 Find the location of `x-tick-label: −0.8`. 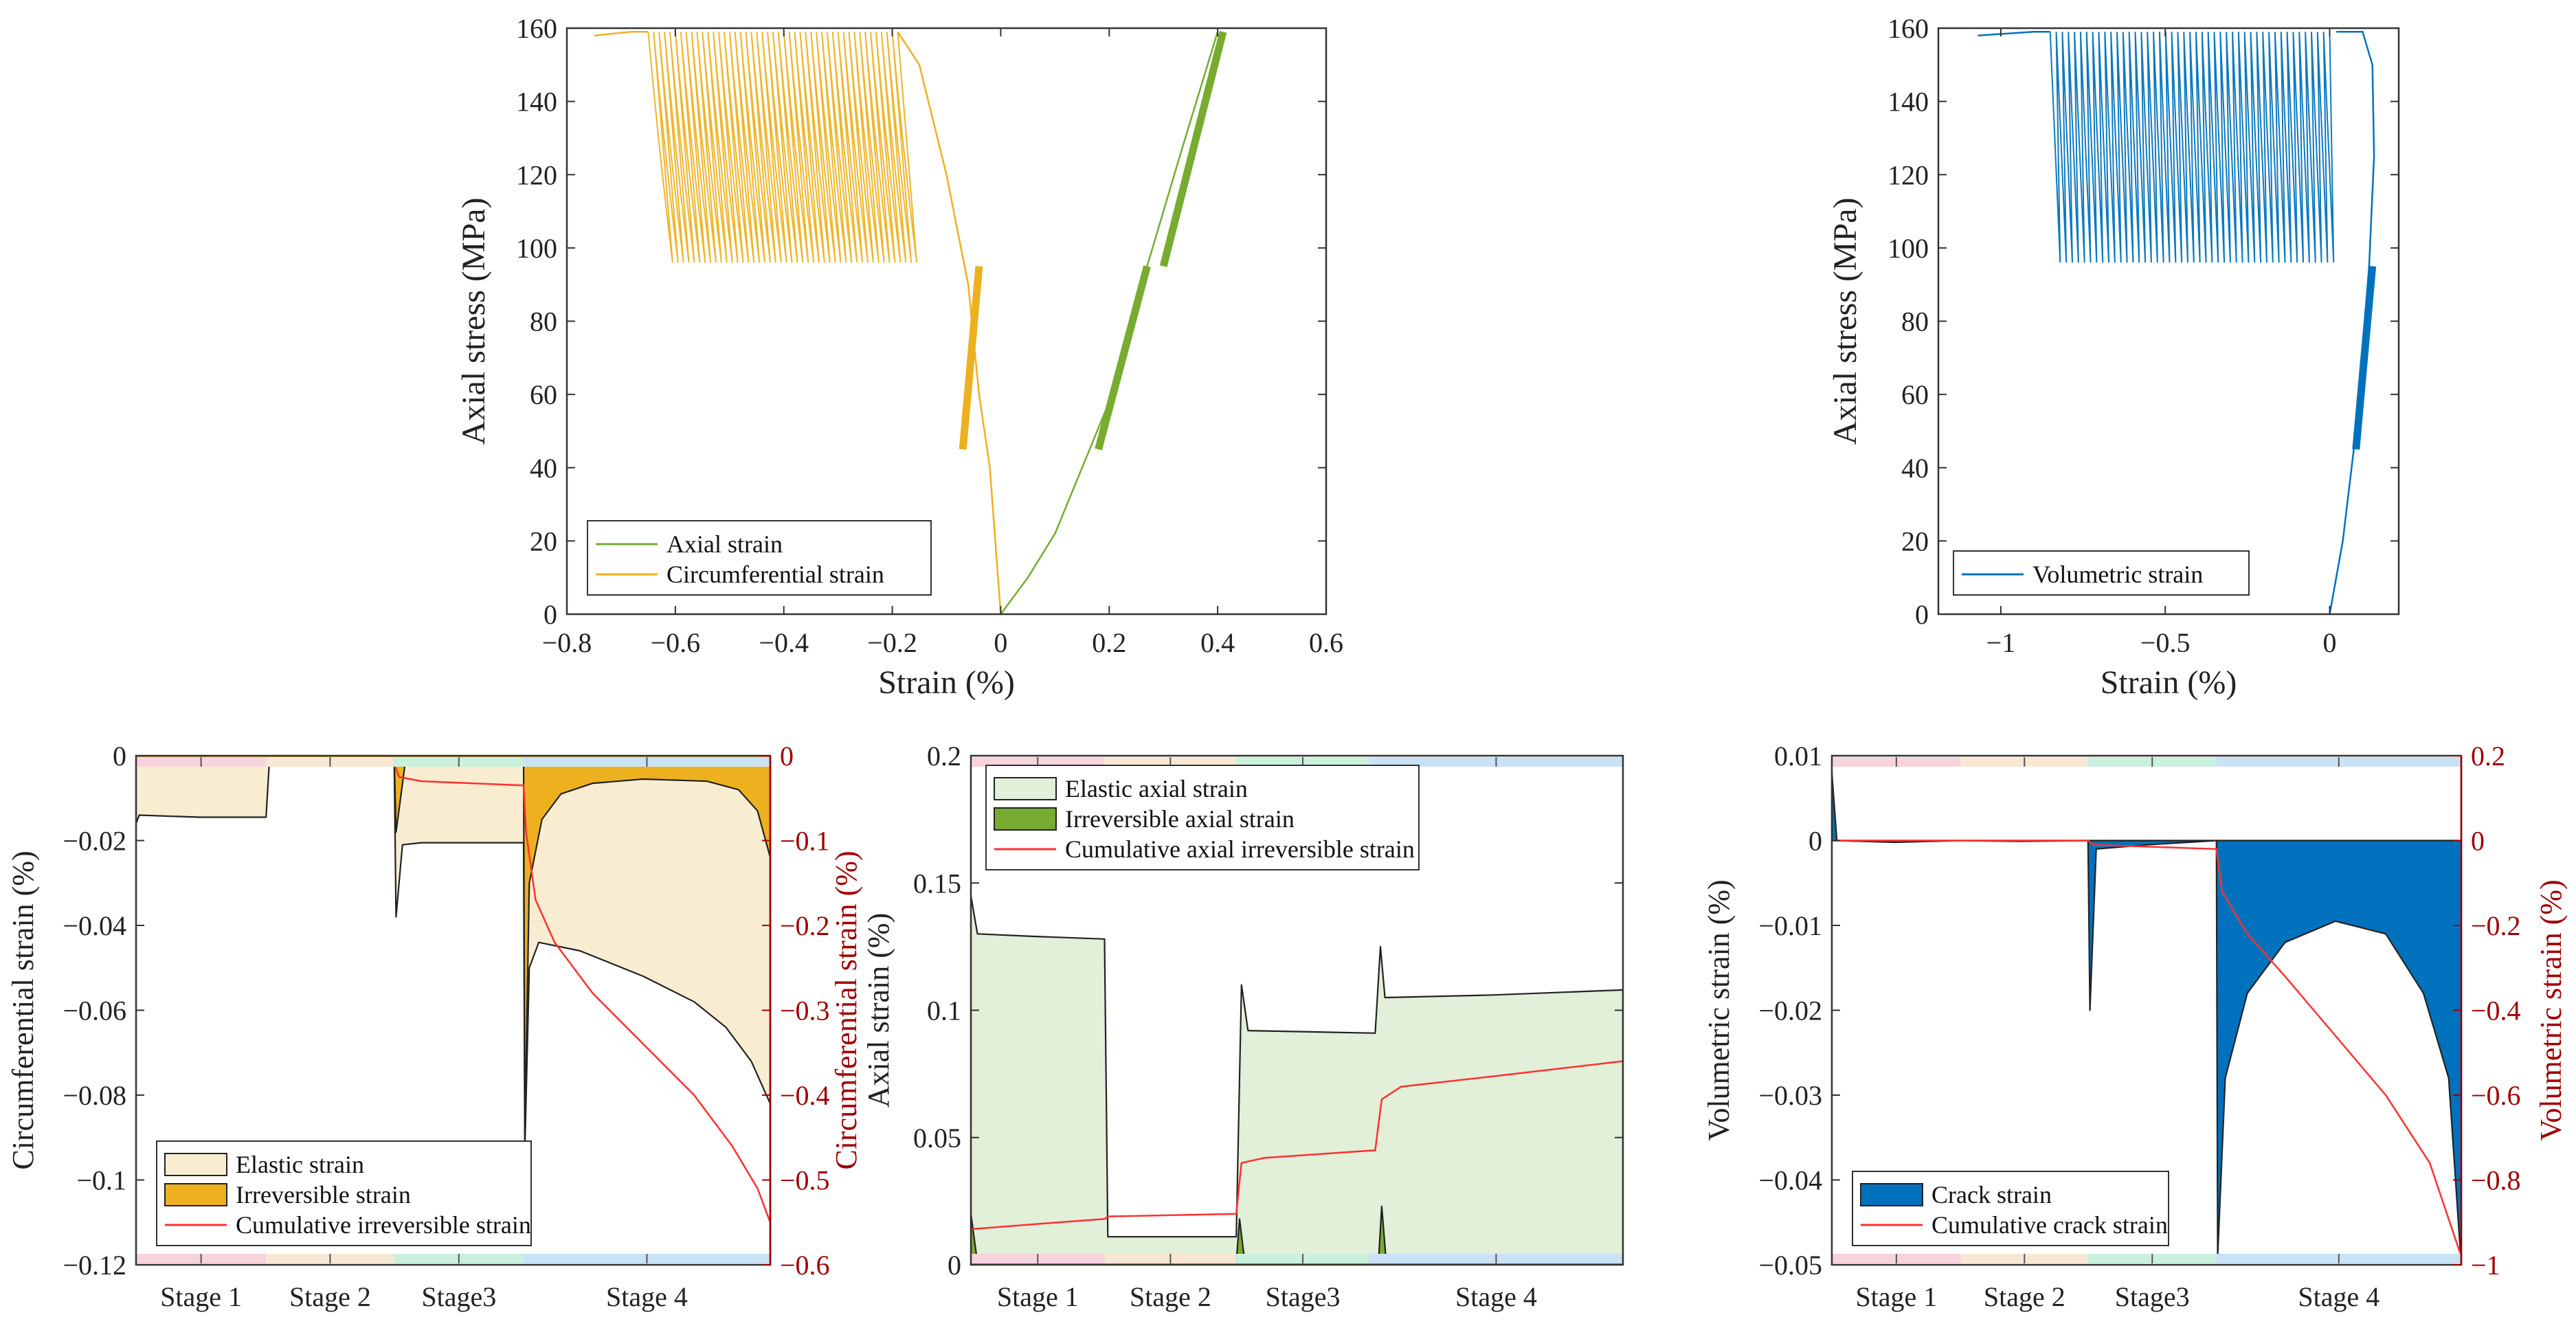

x-tick-label: −0.8 is located at coordinates (567, 642).